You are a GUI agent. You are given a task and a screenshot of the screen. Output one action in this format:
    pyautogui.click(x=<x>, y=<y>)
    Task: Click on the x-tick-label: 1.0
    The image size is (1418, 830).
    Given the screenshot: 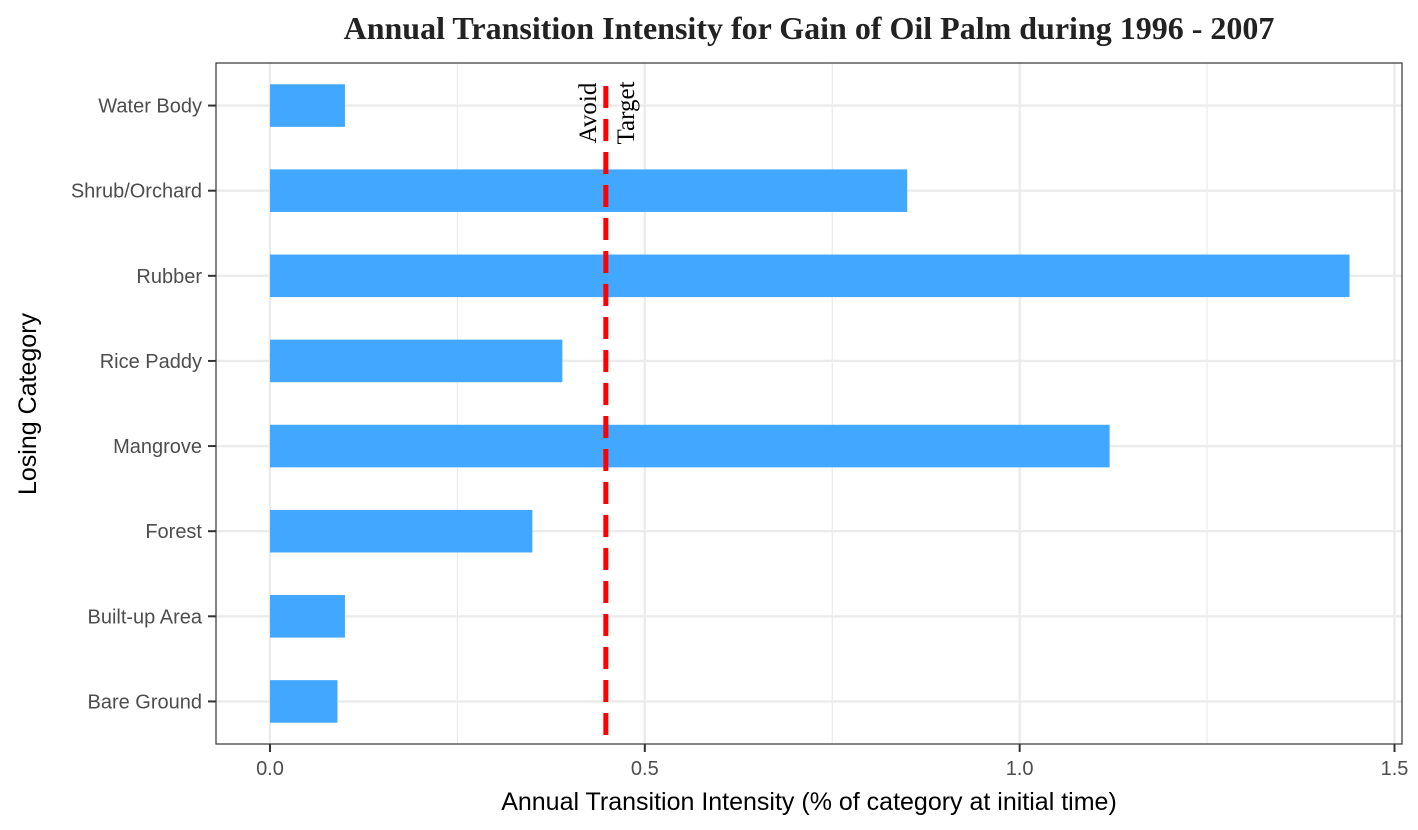 What is the action you would take?
    pyautogui.click(x=1020, y=769)
    